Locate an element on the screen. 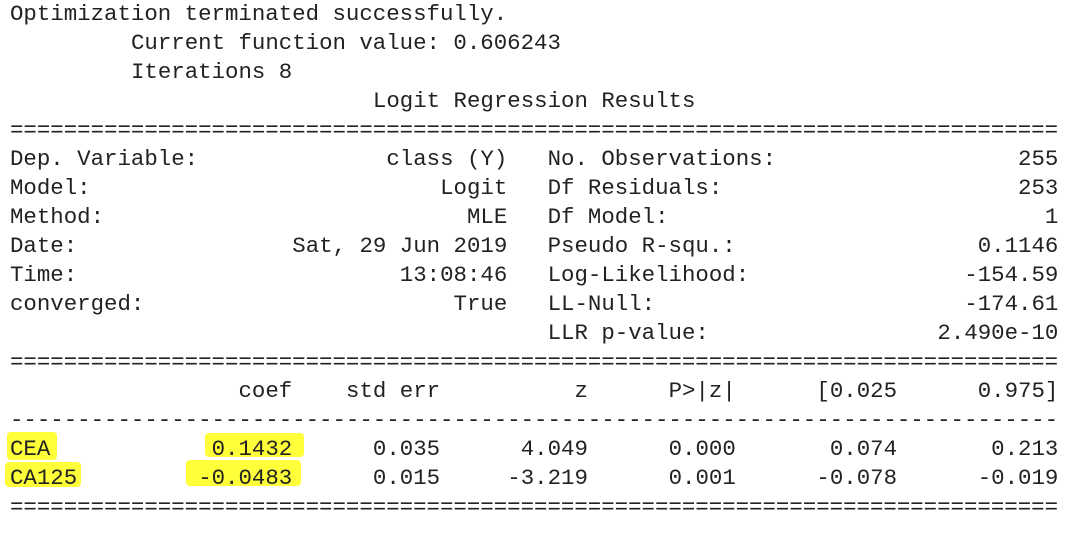 This screenshot has width=1086, height=533. summary-value: -174.61 is located at coordinates (1011, 304).